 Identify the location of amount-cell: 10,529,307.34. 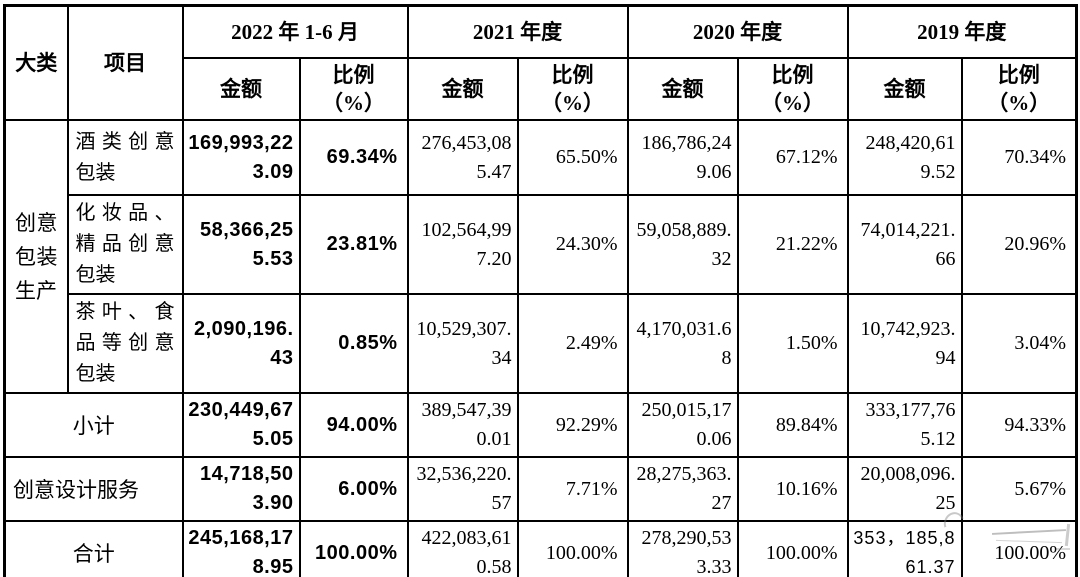
(462, 344).